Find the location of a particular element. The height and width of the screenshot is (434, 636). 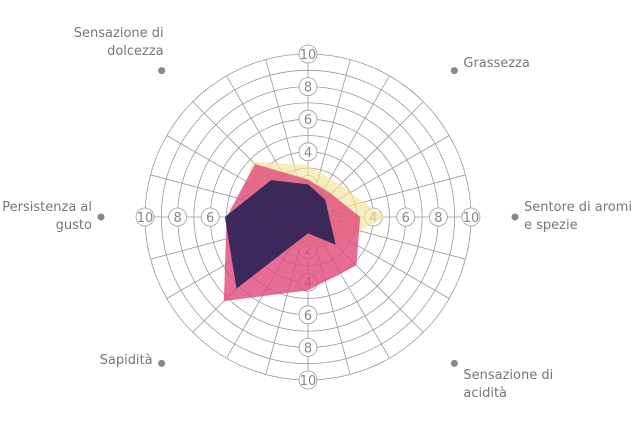

category-label: Sensazione di acidità is located at coordinates (508, 385).